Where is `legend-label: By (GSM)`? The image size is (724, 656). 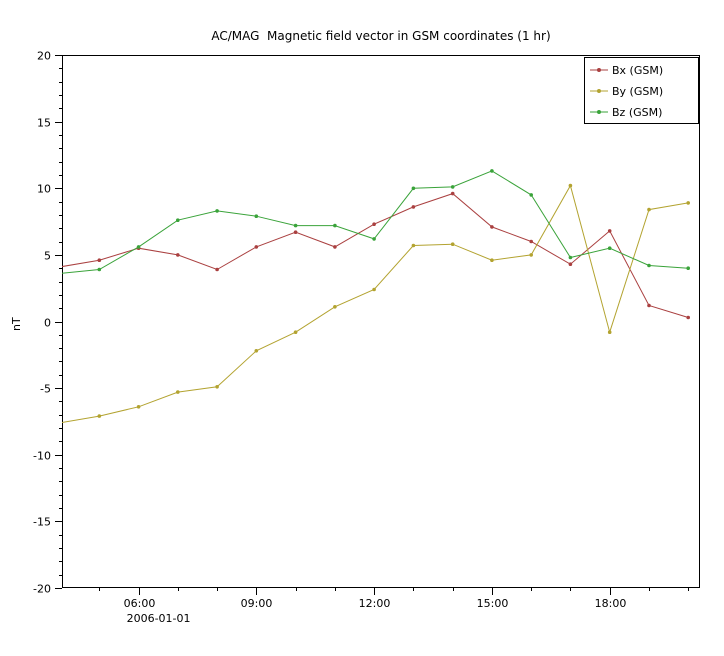 legend-label: By (GSM) is located at coordinates (637, 91).